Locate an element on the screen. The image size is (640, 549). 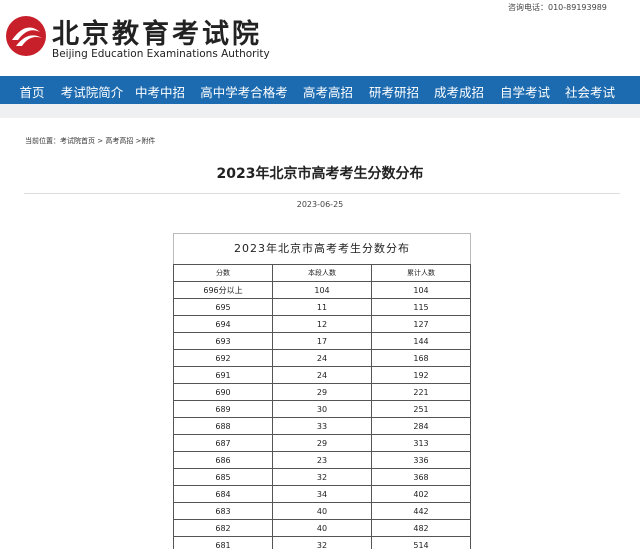
table-row: 686 23 336 is located at coordinates (322, 460).